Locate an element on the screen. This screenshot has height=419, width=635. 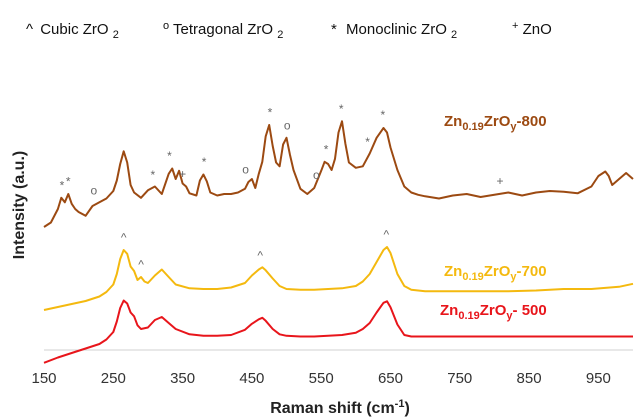
series-label-700-main: Zn is located at coordinates (453, 271).